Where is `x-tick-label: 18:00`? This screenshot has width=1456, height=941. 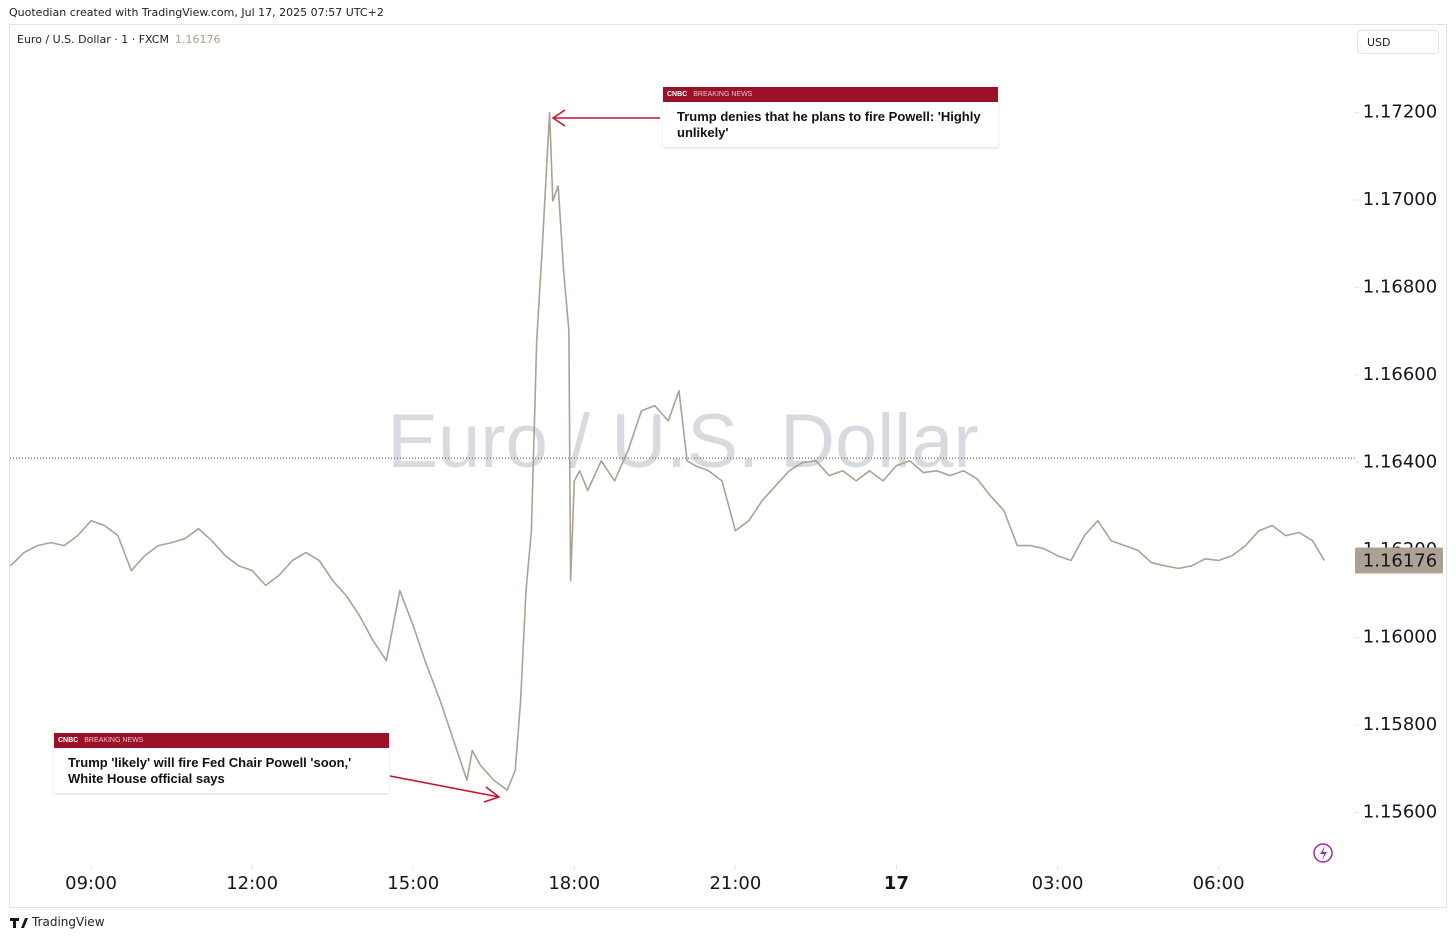 x-tick-label: 18:00 is located at coordinates (574, 883).